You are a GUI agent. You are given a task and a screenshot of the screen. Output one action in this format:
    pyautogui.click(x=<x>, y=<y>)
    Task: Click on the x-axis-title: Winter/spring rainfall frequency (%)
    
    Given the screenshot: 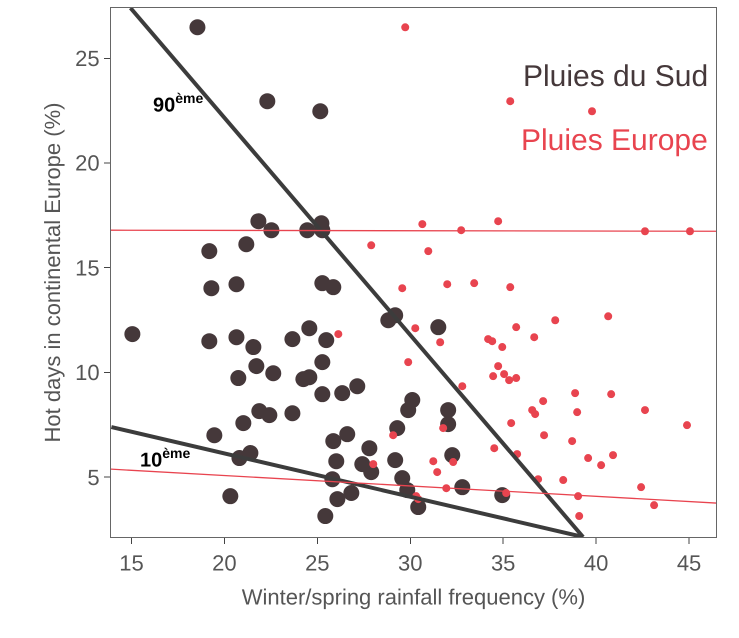 What is the action you would take?
    pyautogui.click(x=414, y=597)
    